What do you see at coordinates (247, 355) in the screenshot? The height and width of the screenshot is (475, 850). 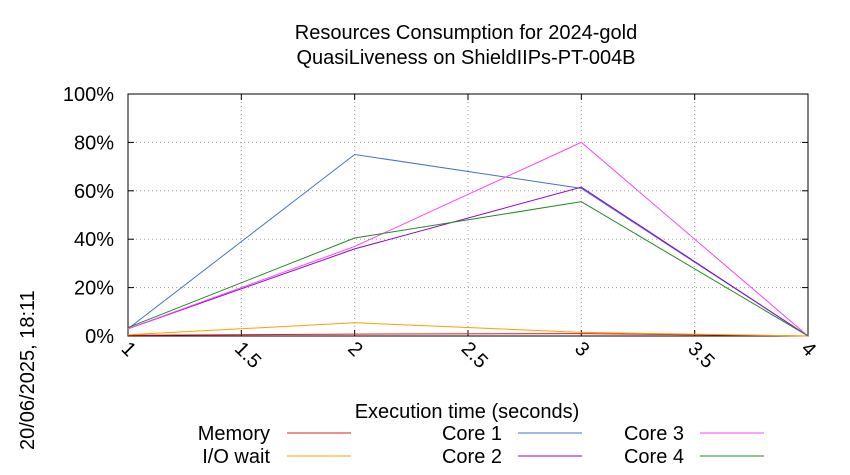 I see `x-tick-label: 1.5` at bounding box center [247, 355].